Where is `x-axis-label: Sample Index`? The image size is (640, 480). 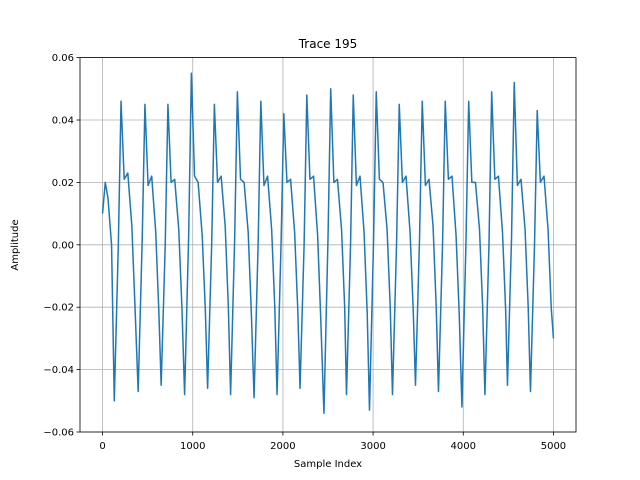 x-axis-label: Sample Index is located at coordinates (328, 464).